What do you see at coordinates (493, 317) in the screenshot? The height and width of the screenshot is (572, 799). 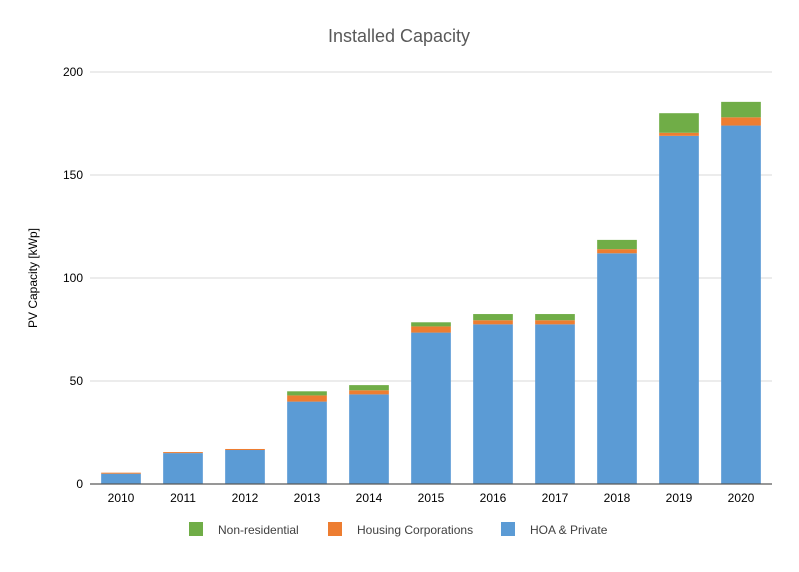 I see `bar-non-residential-2016` at bounding box center [493, 317].